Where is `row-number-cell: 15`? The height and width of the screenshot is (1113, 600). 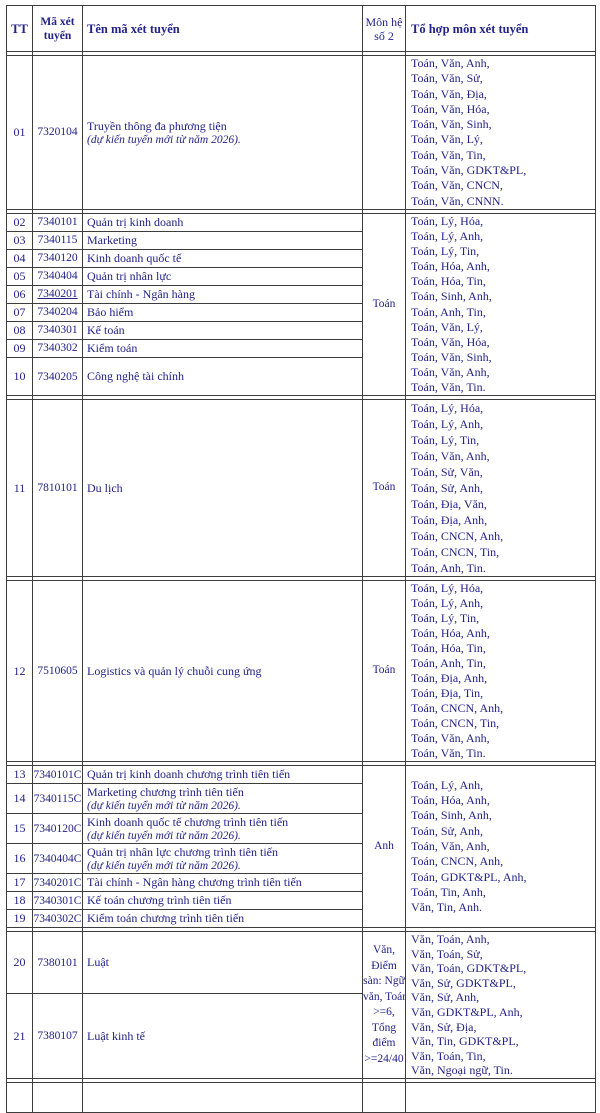
row-number-cell: 15 is located at coordinates (19, 829).